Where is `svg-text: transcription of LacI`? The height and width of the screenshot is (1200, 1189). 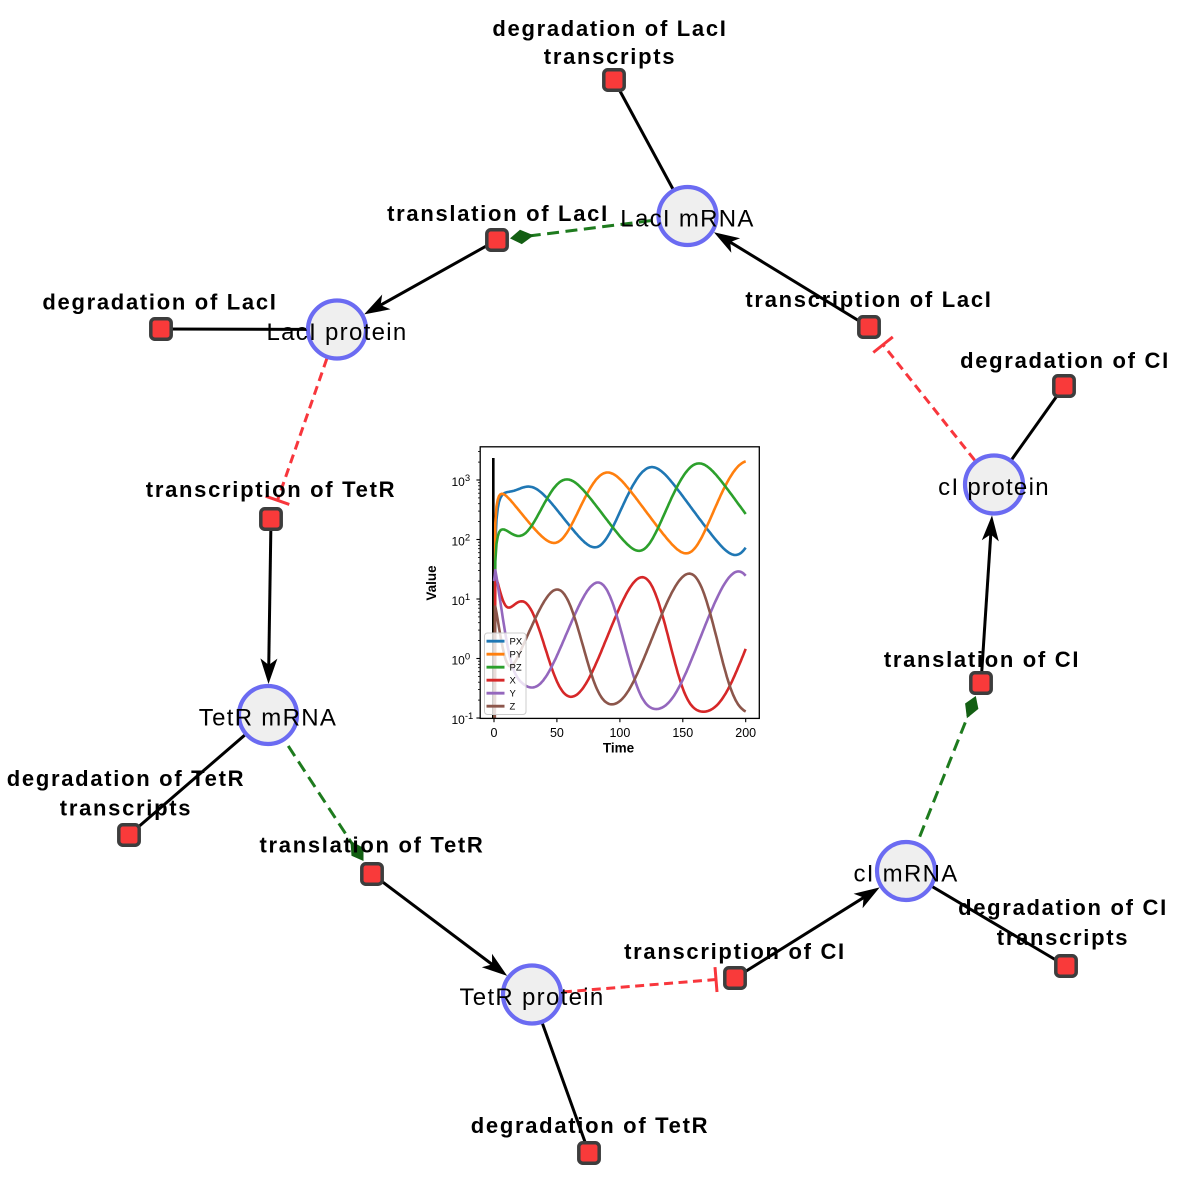
svg-text: transcription of LacI is located at coordinates (868, 299).